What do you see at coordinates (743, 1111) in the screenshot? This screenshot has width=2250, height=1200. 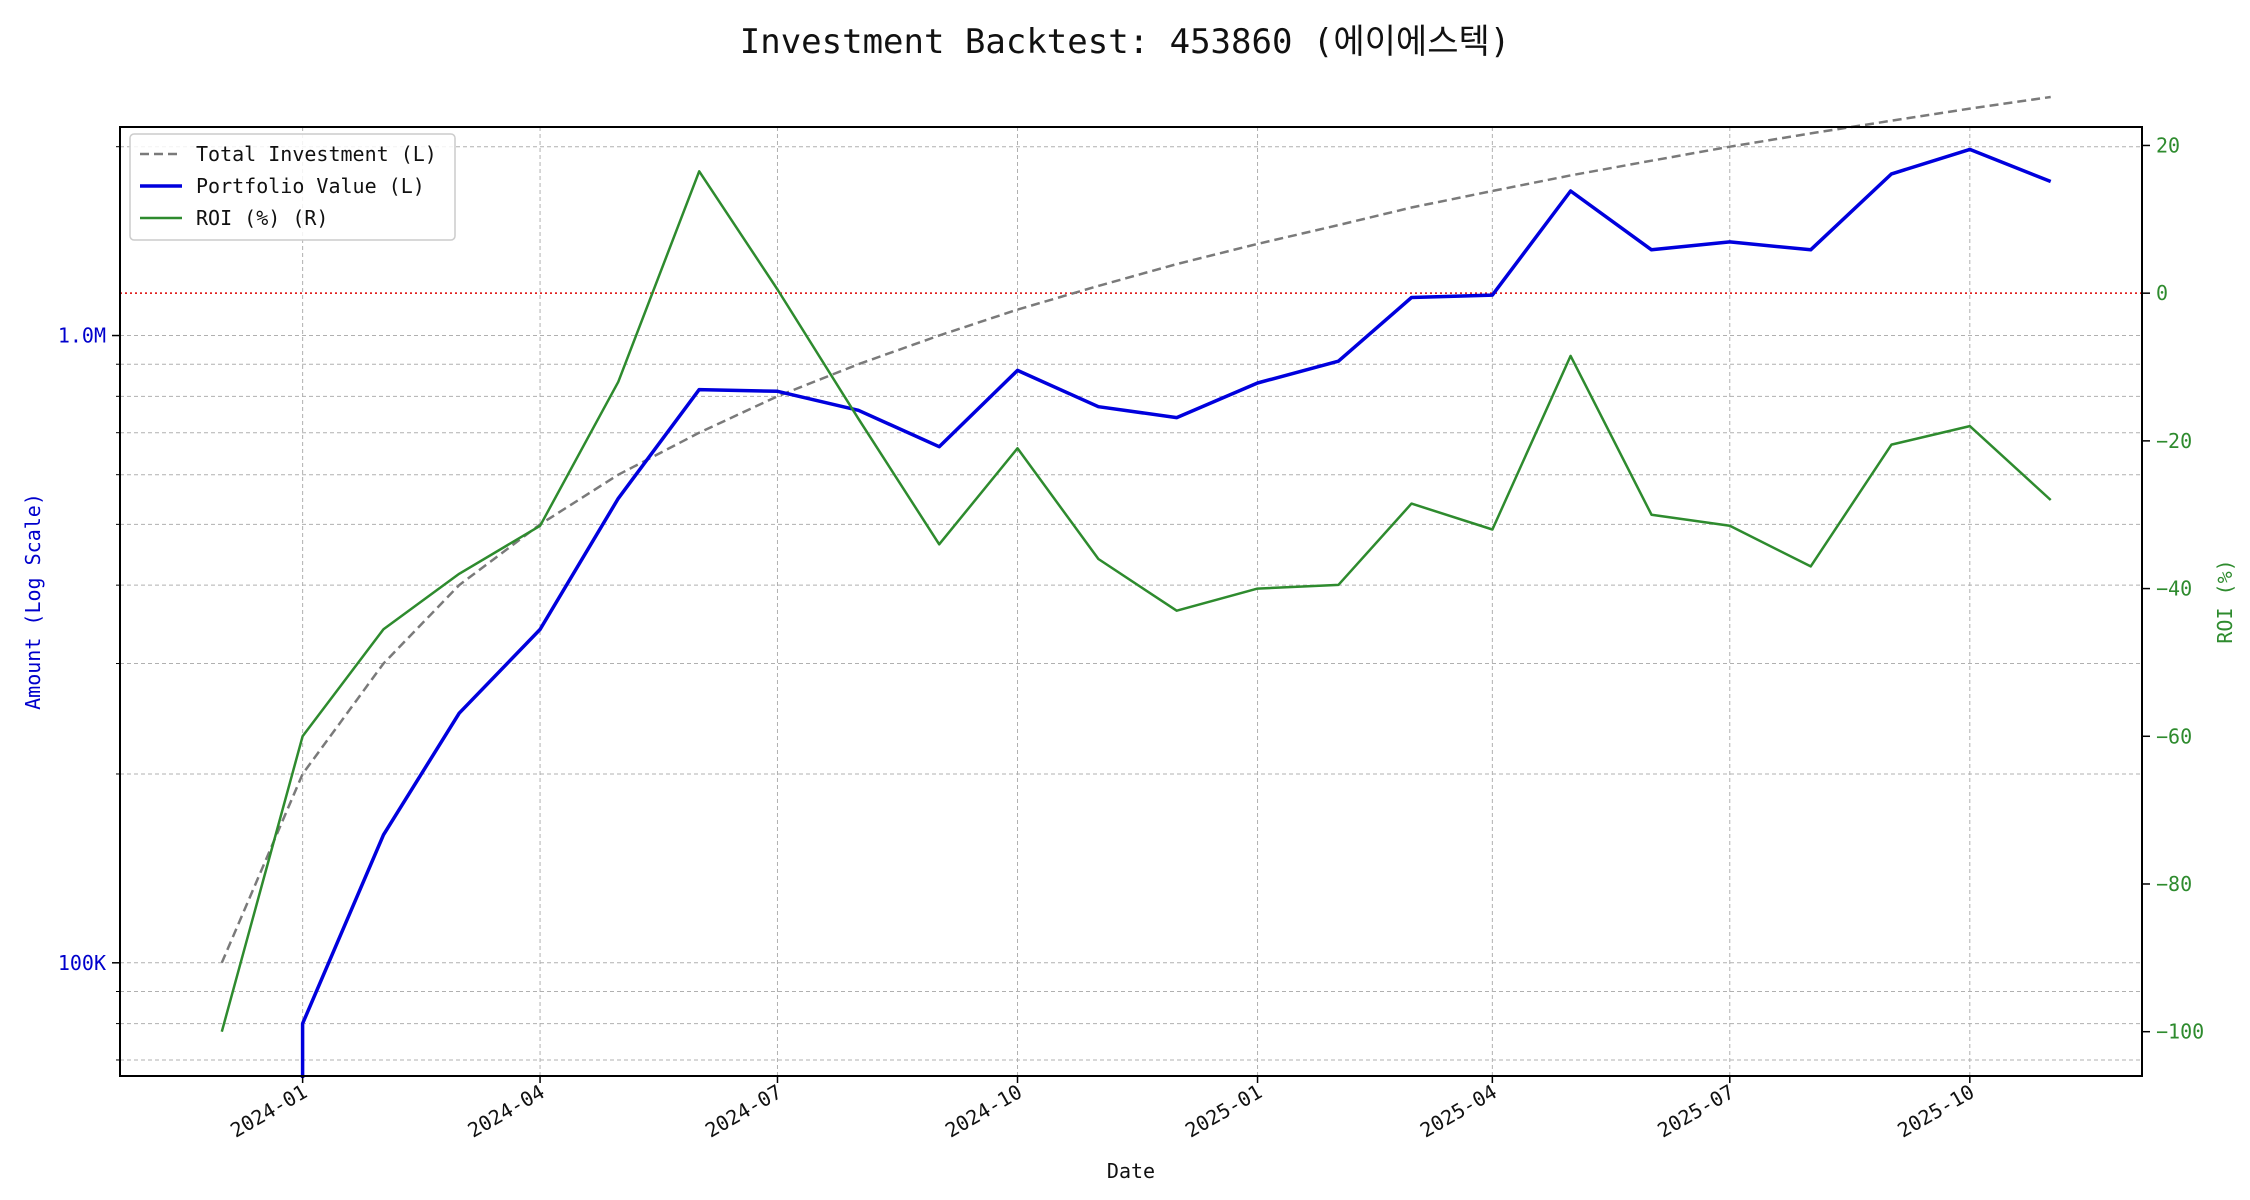 I see `x-tick-label: 2024-07` at bounding box center [743, 1111].